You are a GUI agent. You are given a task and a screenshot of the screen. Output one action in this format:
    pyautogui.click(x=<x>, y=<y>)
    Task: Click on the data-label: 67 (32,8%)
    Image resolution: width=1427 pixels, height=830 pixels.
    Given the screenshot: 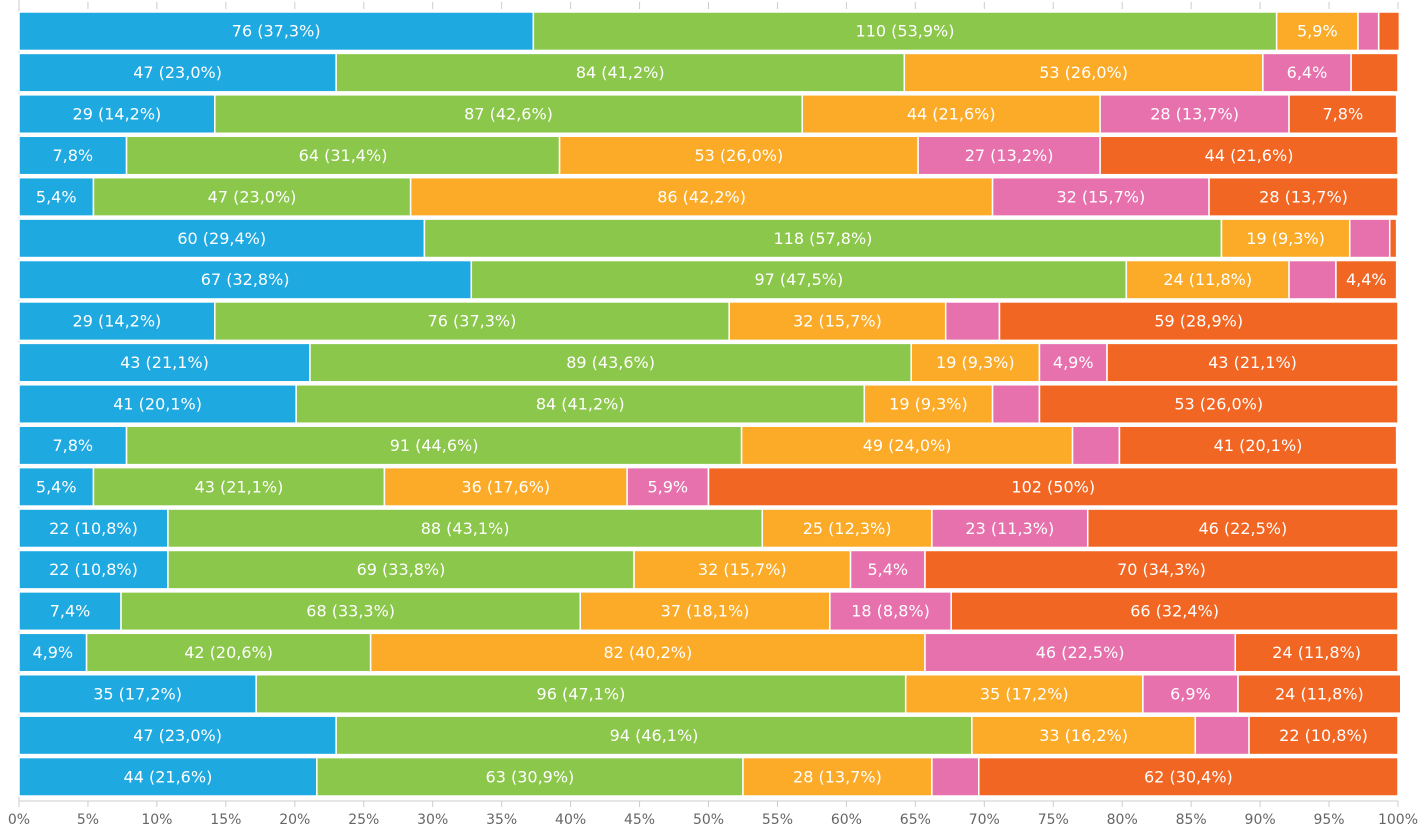 What is the action you would take?
    pyautogui.click(x=245, y=279)
    